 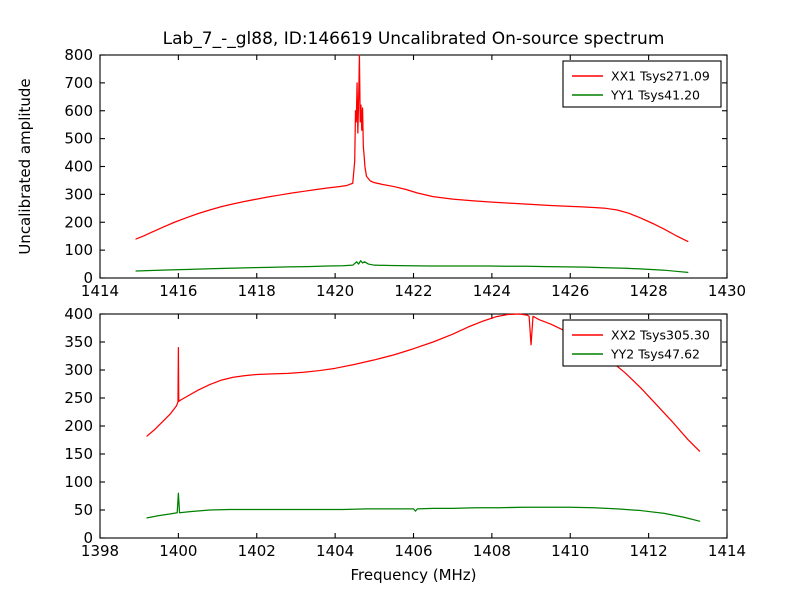 What do you see at coordinates (257, 291) in the screenshot?
I see `x-tick-label: 1418` at bounding box center [257, 291].